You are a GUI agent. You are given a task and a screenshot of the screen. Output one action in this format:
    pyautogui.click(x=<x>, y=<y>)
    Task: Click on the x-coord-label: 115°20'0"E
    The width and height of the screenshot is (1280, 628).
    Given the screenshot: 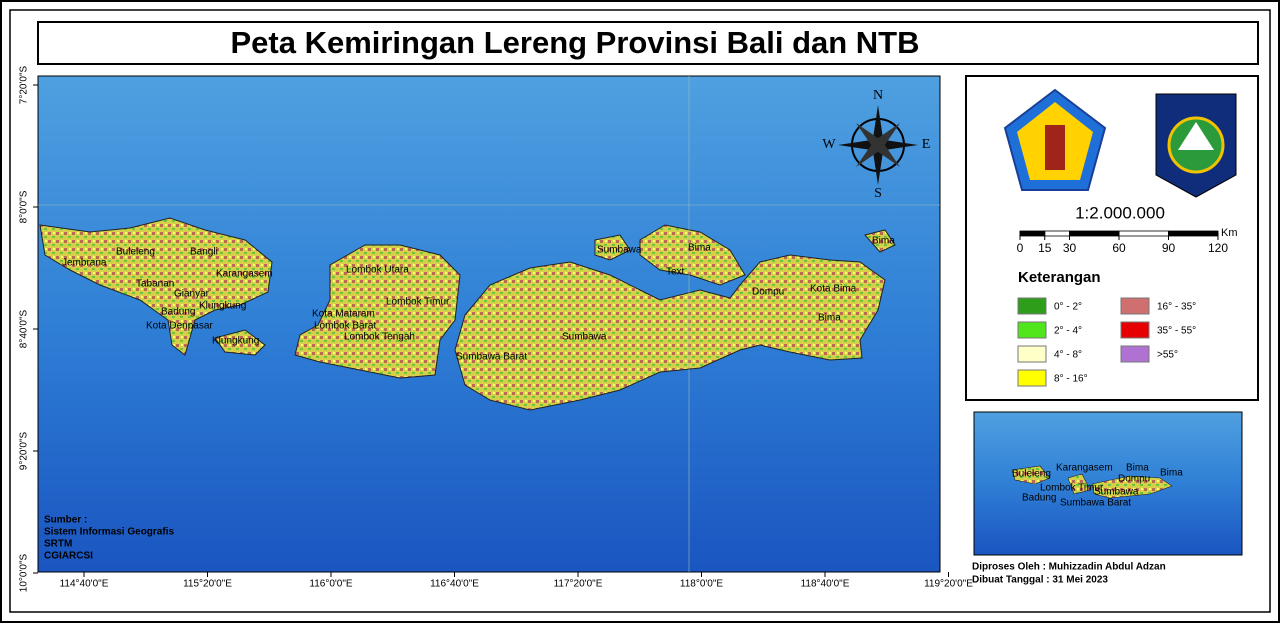 What is the action you would take?
    pyautogui.click(x=207, y=584)
    